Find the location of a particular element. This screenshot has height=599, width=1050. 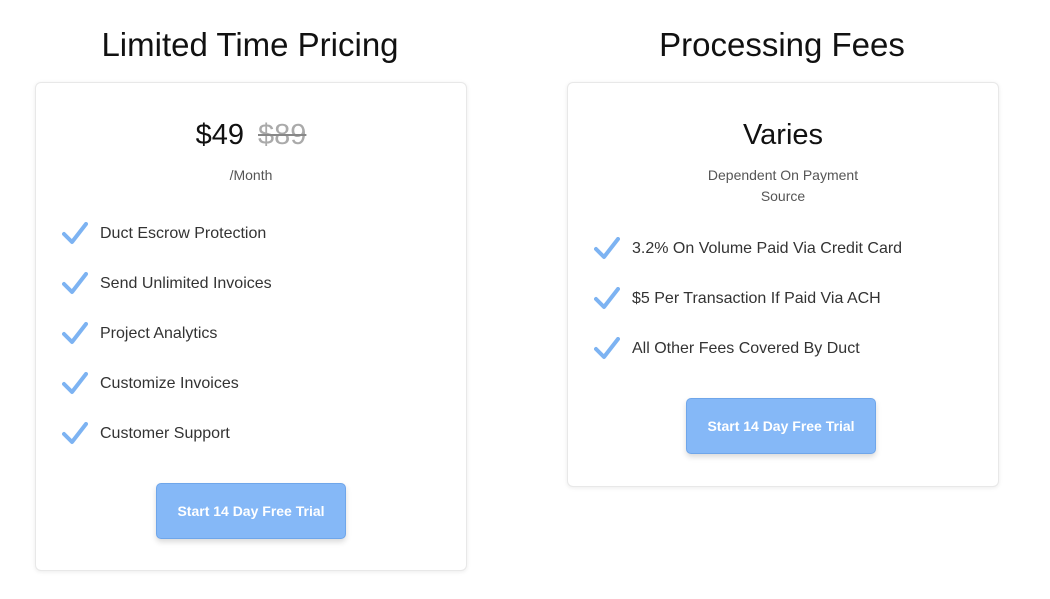

feature-item: Send Unlimited Invoices is located at coordinates (167, 284).